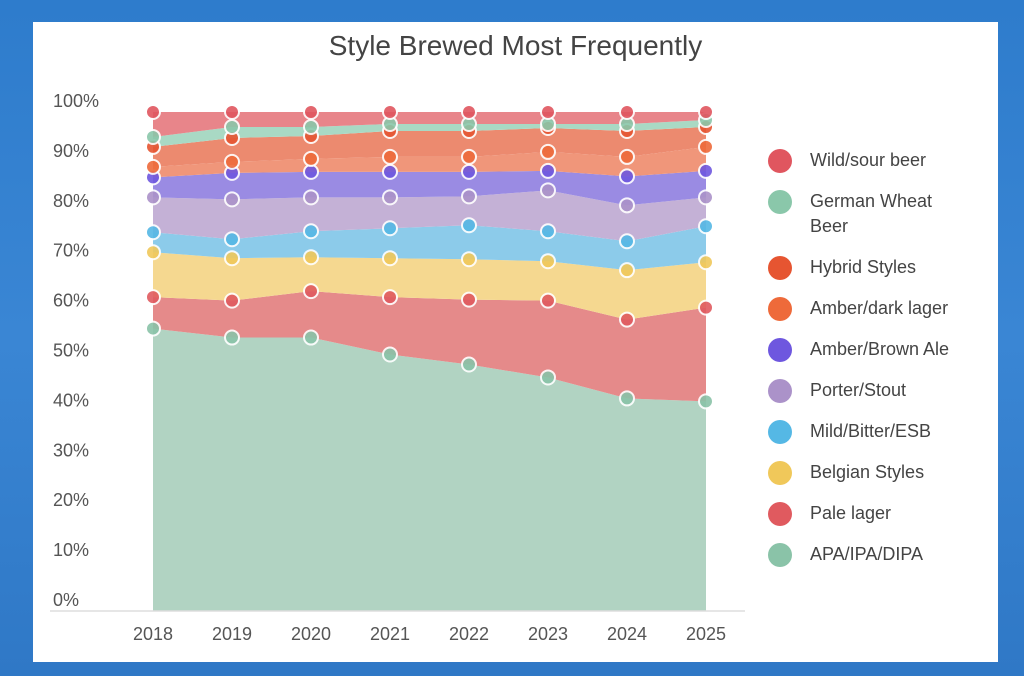 The width and height of the screenshot is (1024, 676). Describe the element at coordinates (871, 213) in the screenshot. I see `legend-label: German Wheat Beer` at that location.